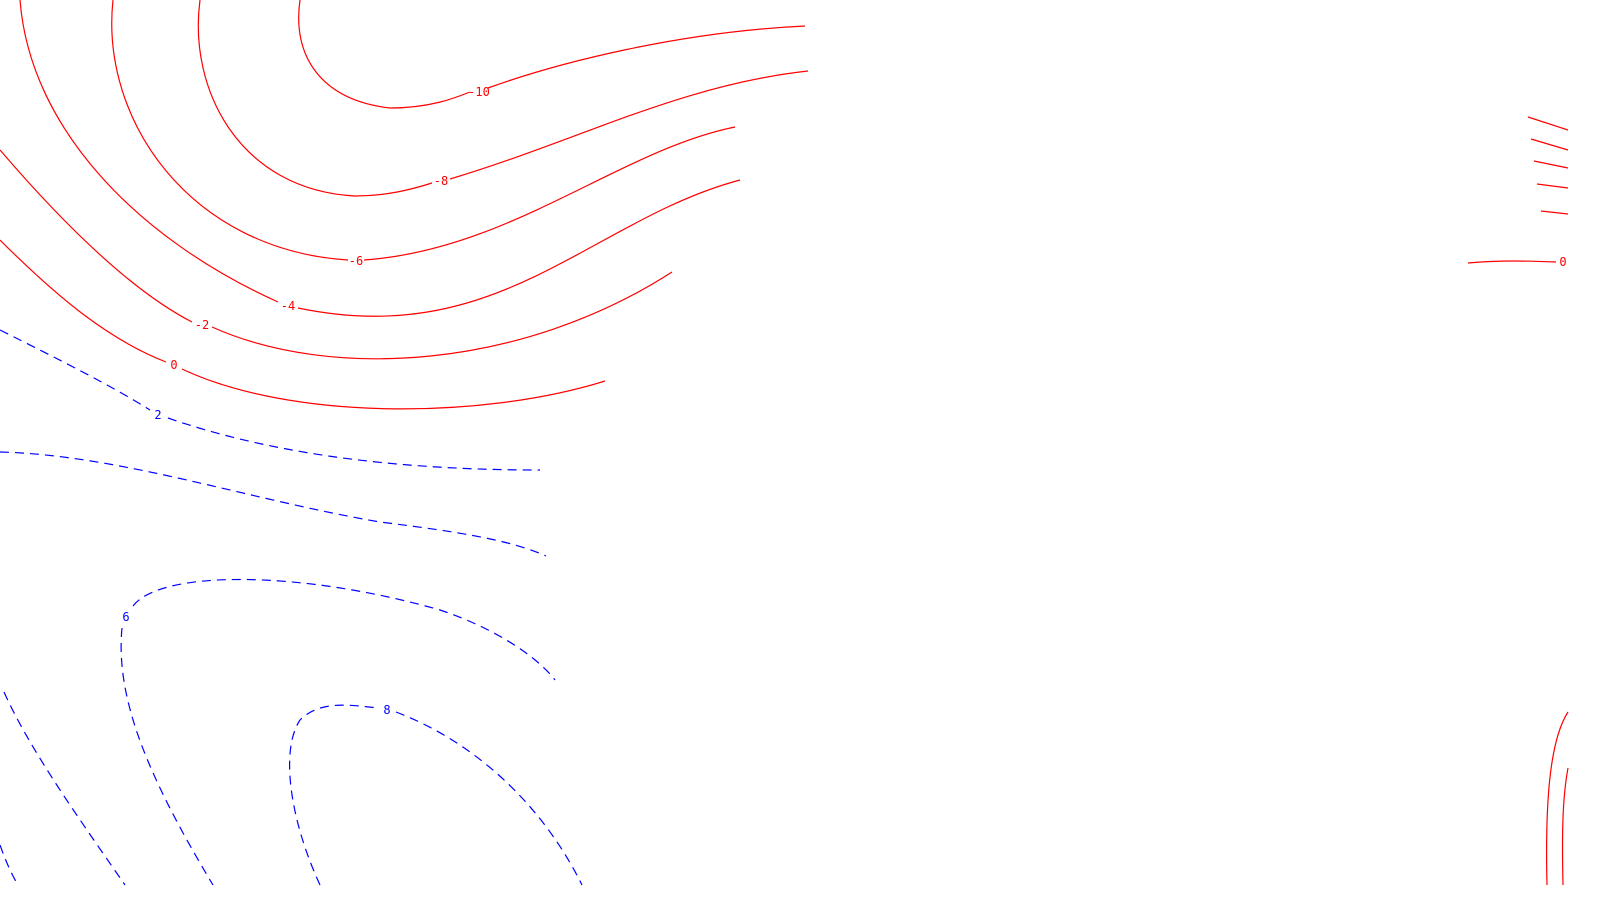  Describe the element at coordinates (288, 306) in the screenshot. I see `contour-label-minus-4: -4` at that location.